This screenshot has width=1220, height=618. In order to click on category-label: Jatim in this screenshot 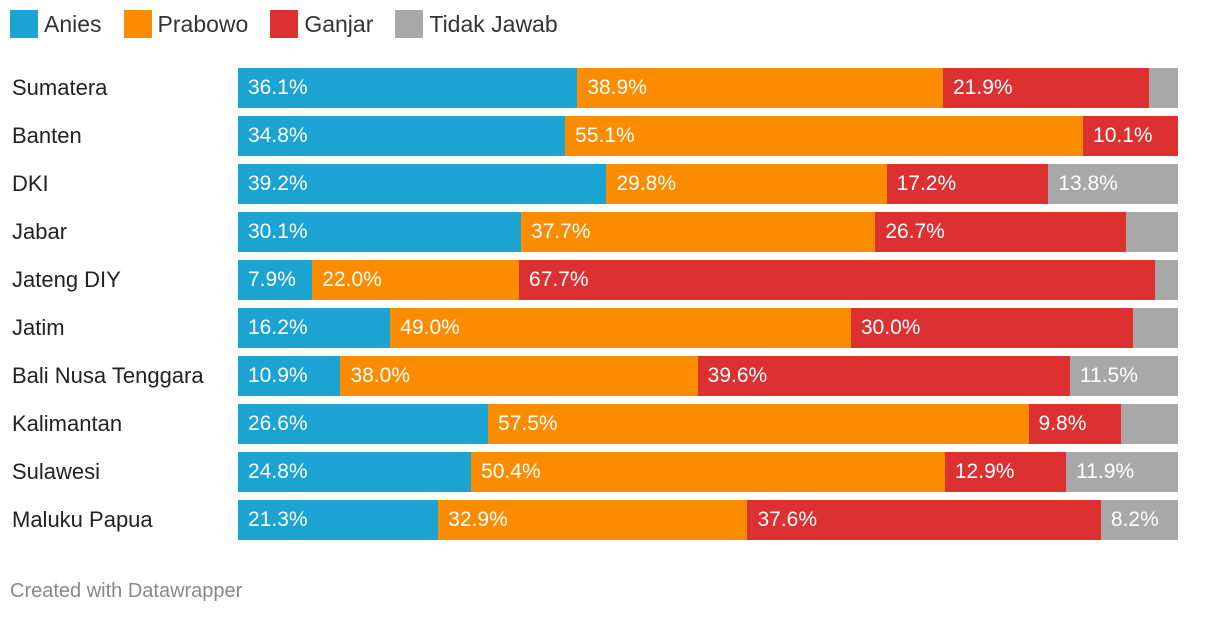, I will do `click(38, 327)`.